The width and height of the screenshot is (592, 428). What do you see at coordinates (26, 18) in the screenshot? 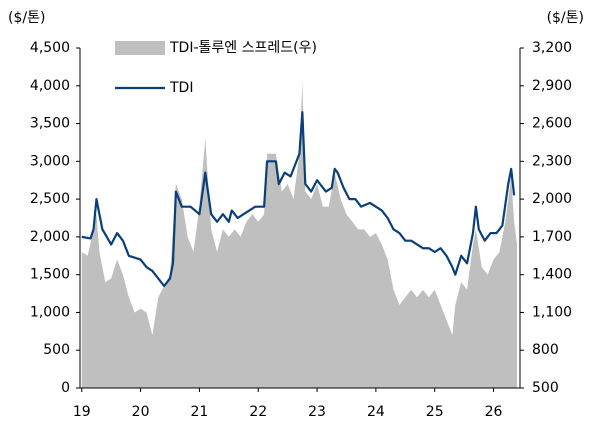
I see `y-unit: ($/톤)` at bounding box center [26, 18].